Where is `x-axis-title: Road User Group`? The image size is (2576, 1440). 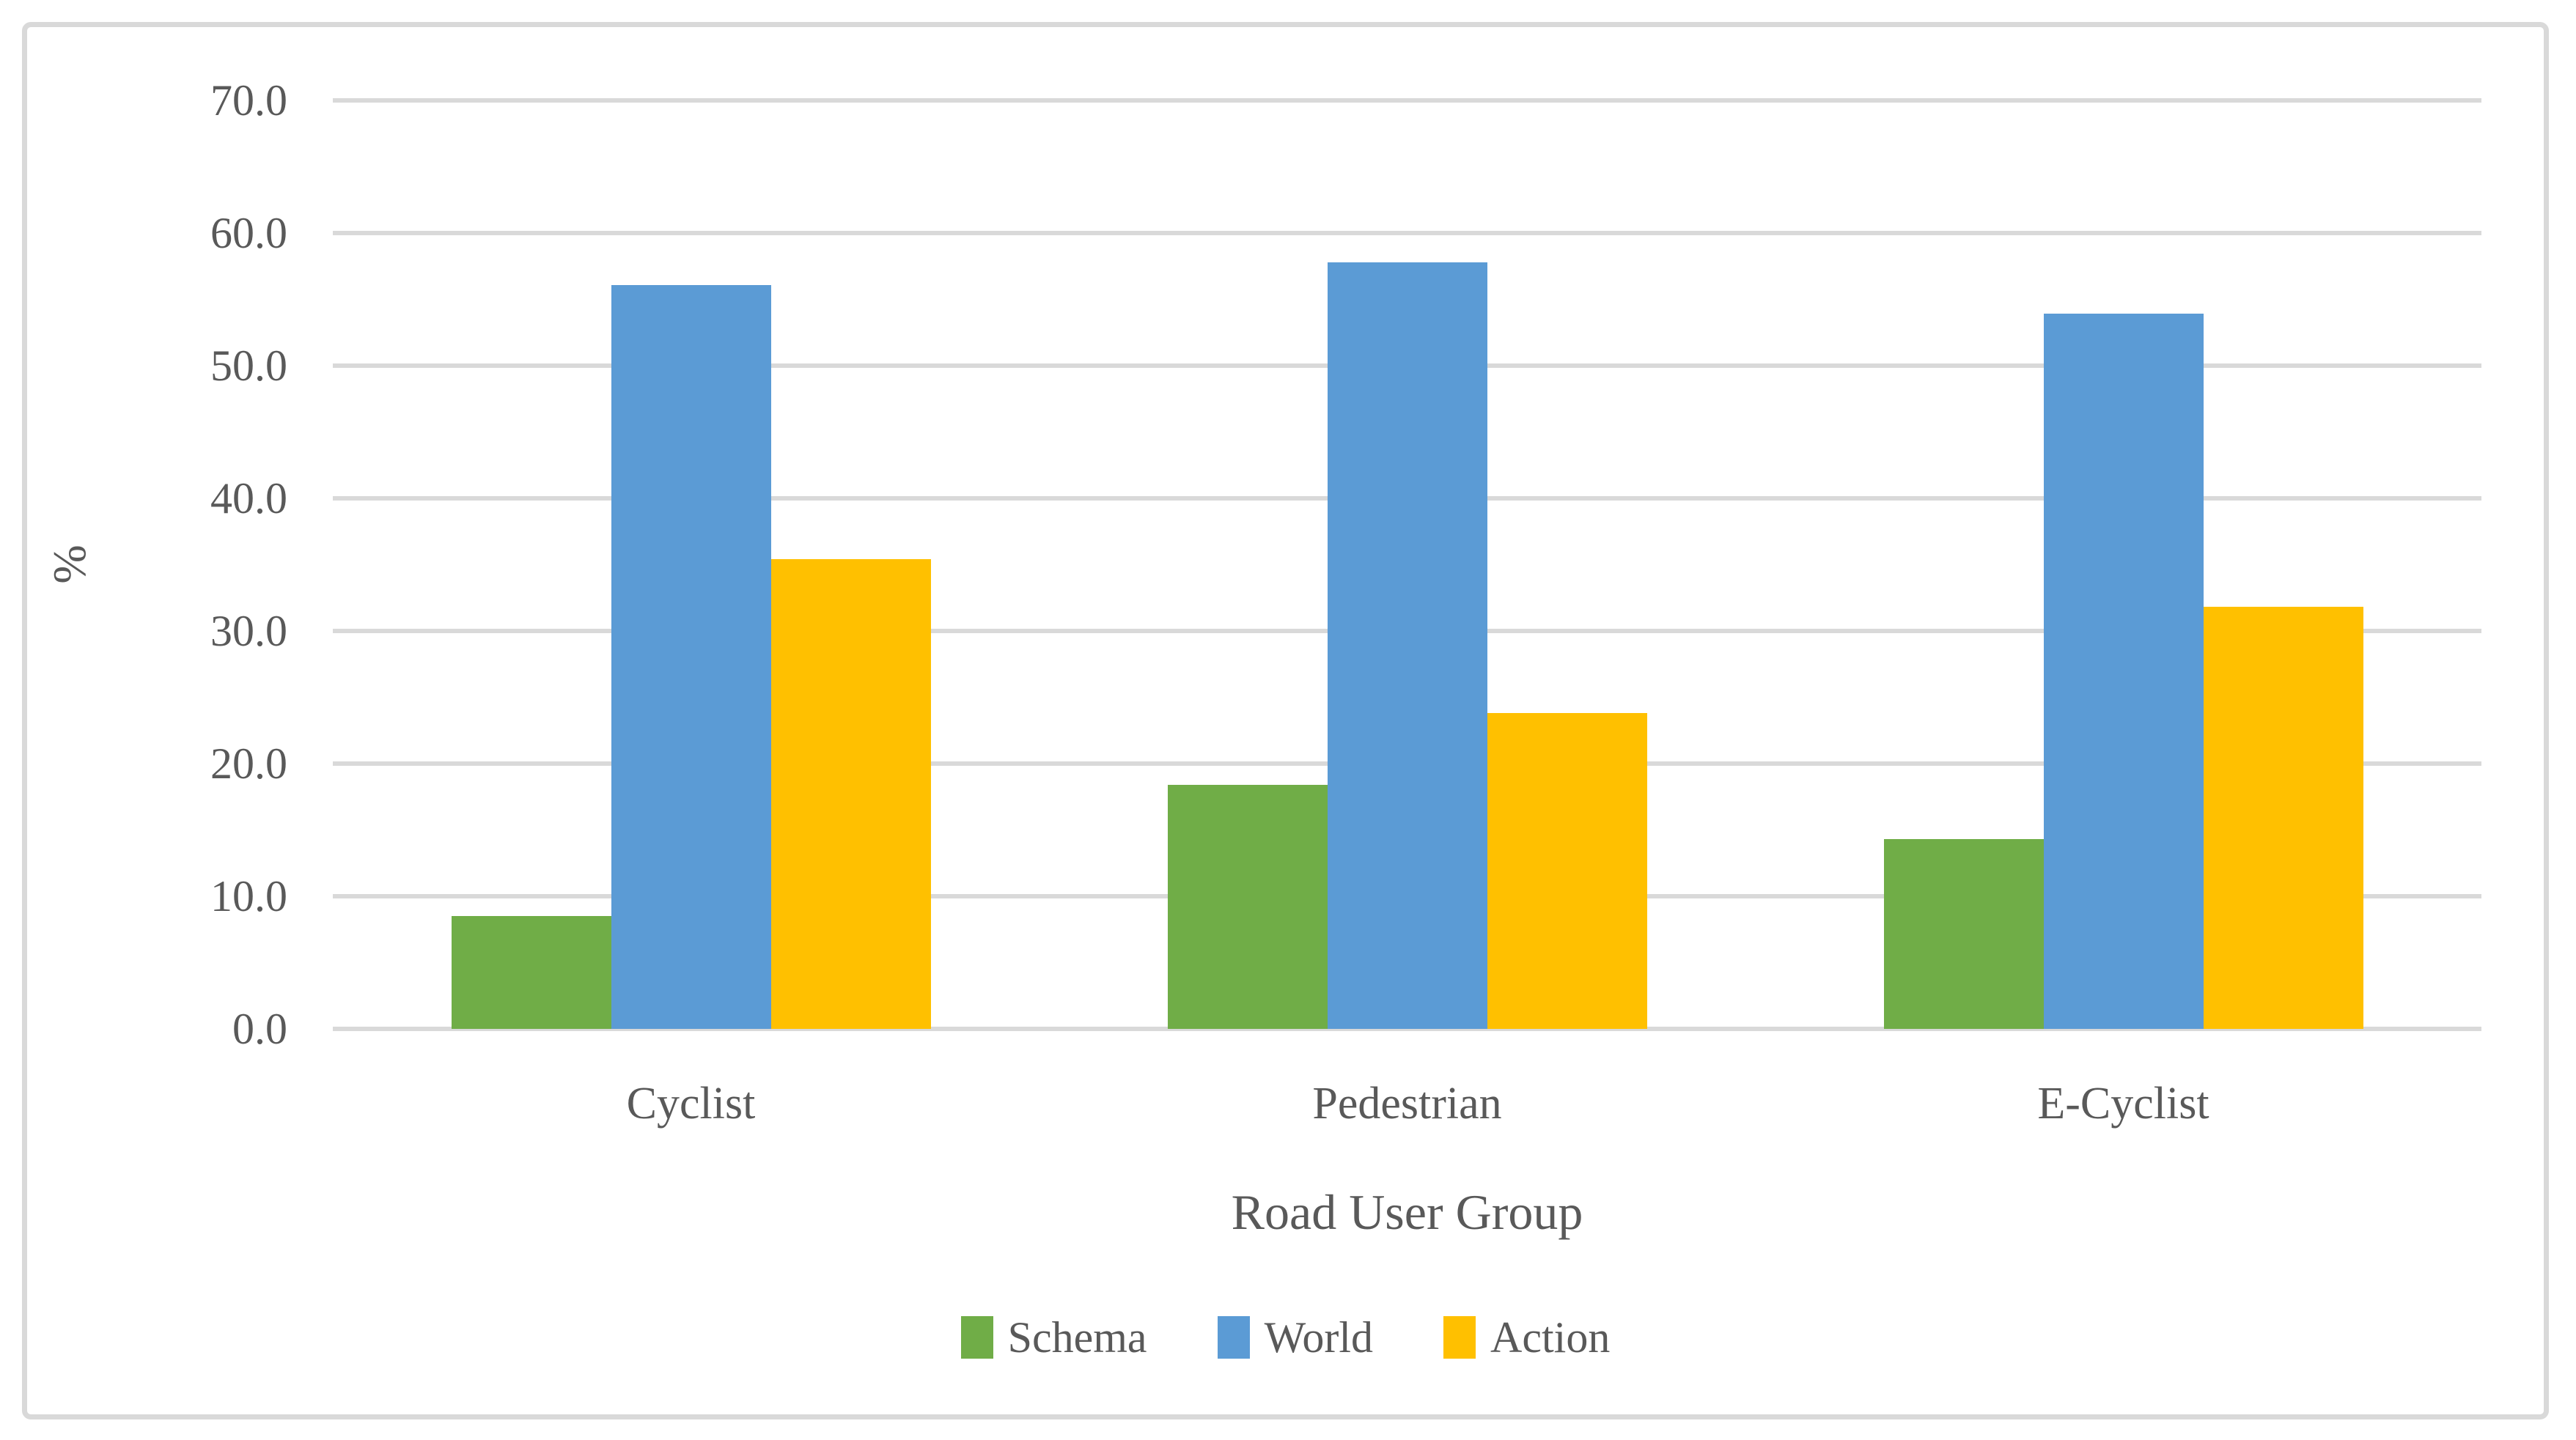 x-axis-title: Road User Group is located at coordinates (1407, 1212).